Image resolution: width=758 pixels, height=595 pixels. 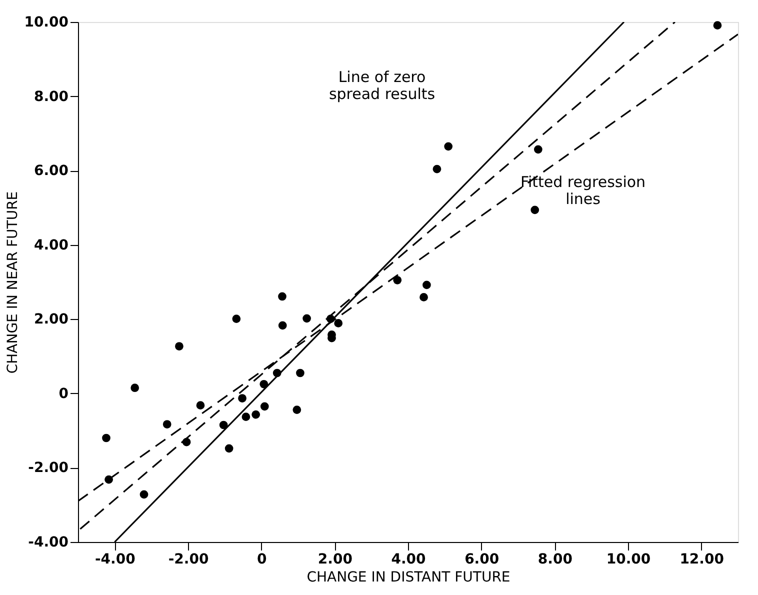 What do you see at coordinates (628, 560) in the screenshot?
I see `x-tick-label: 10.00` at bounding box center [628, 560].